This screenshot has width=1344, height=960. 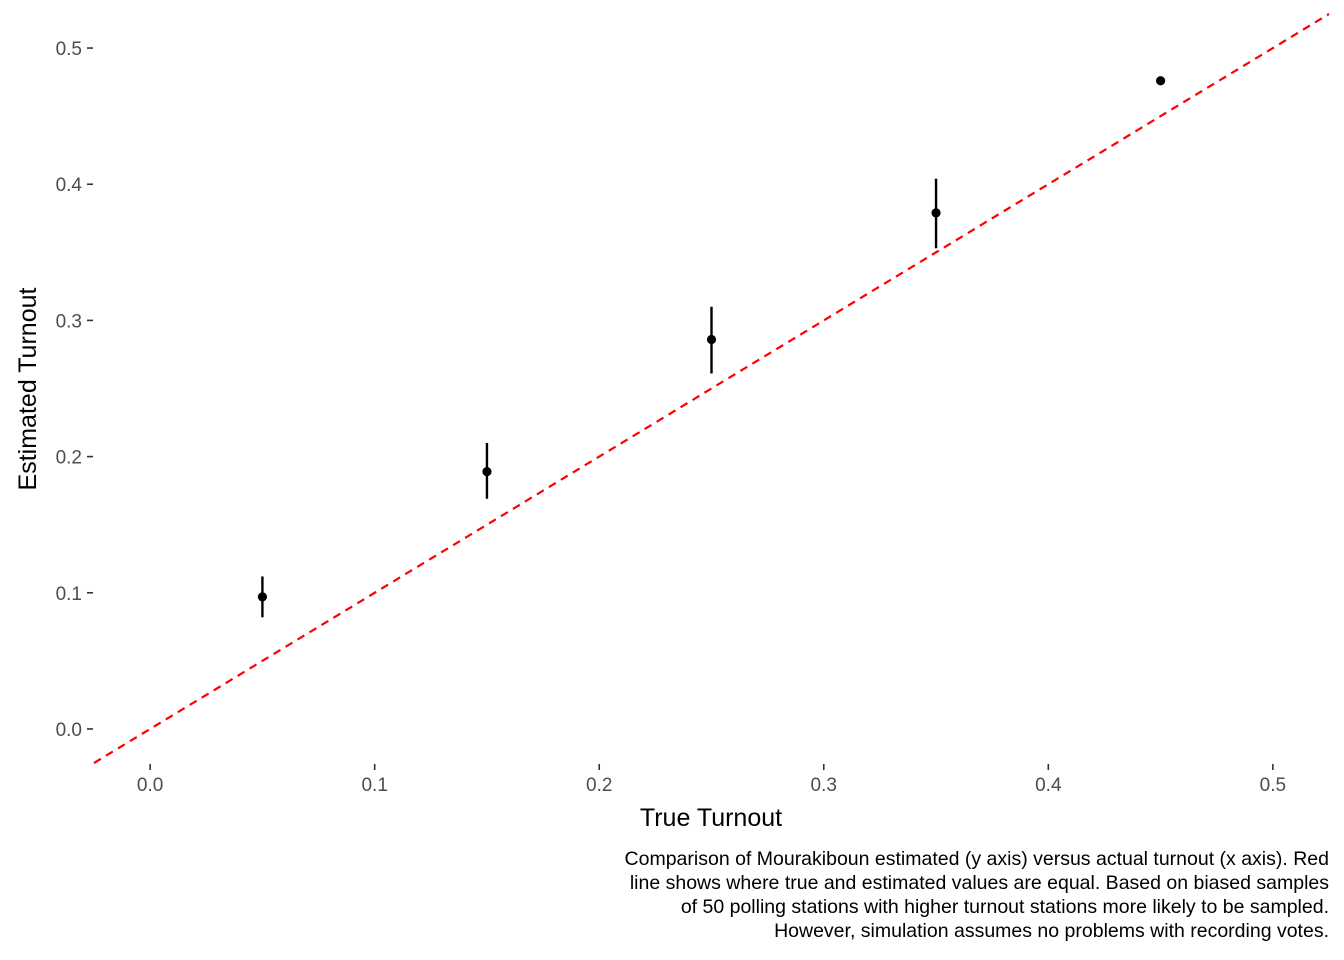 What do you see at coordinates (150, 785) in the screenshot?
I see `x-tick-label: 0.0` at bounding box center [150, 785].